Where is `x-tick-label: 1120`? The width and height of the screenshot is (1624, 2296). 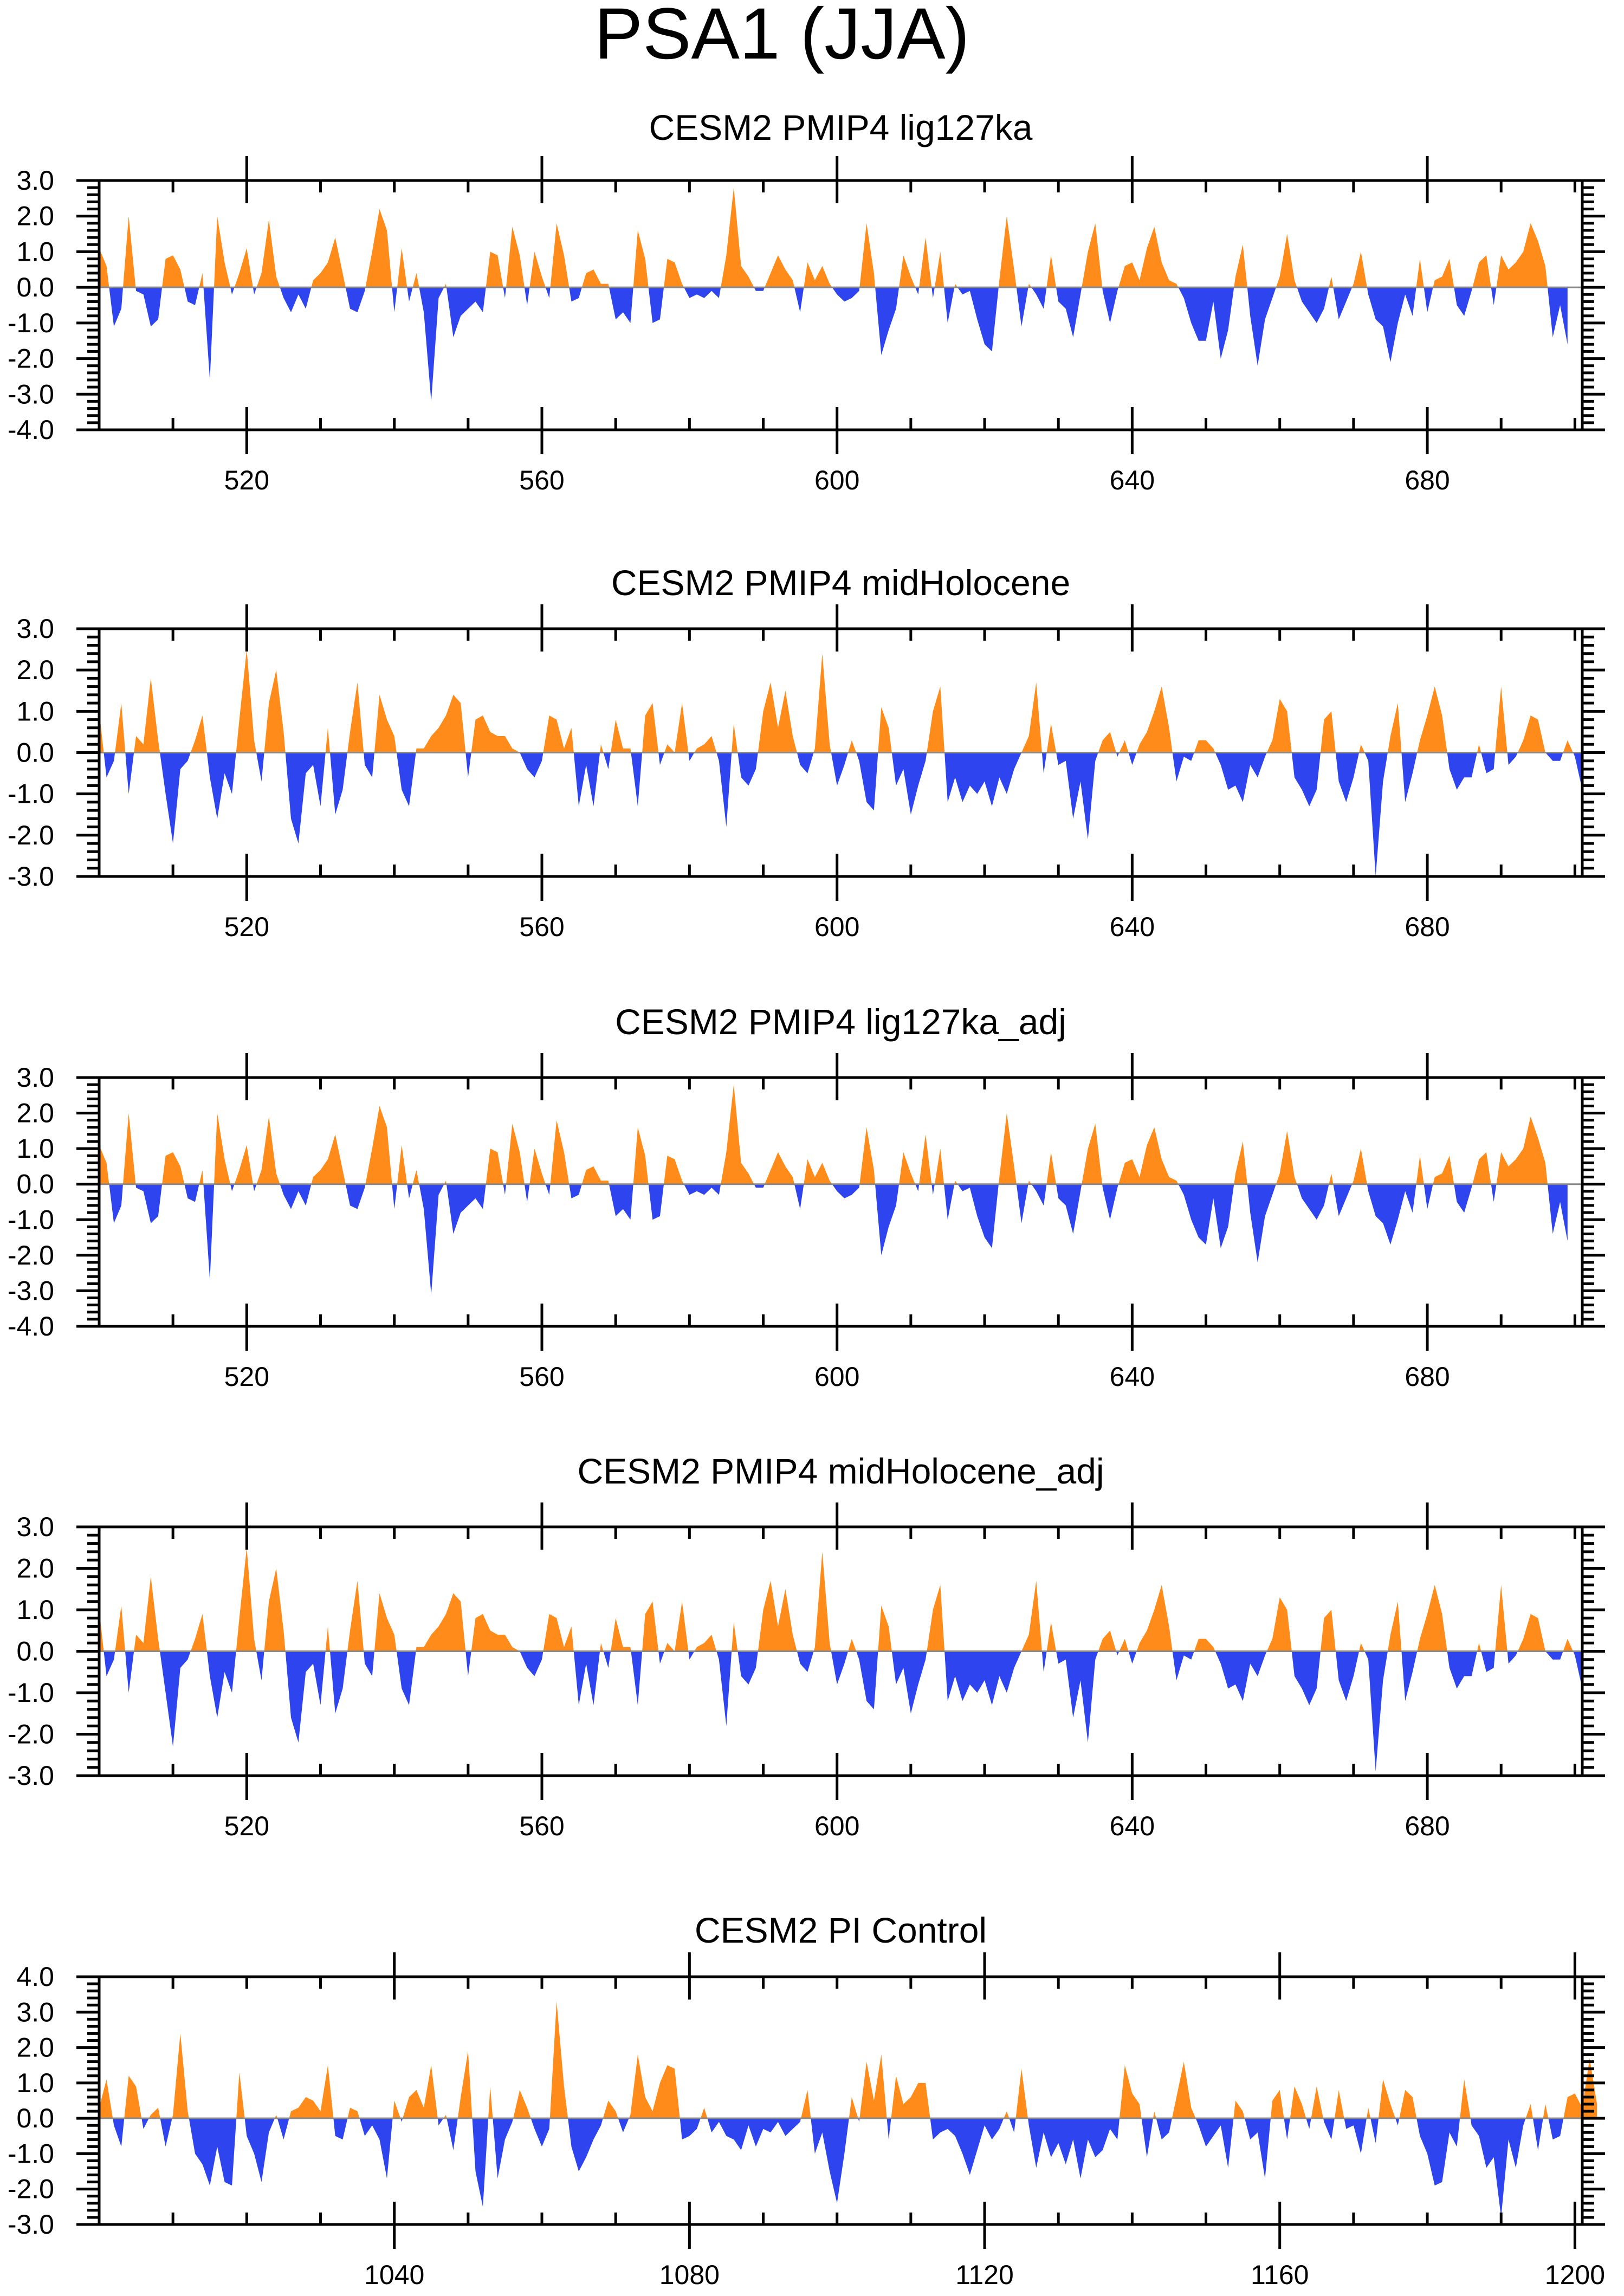 x-tick-label: 1120 is located at coordinates (985, 2275).